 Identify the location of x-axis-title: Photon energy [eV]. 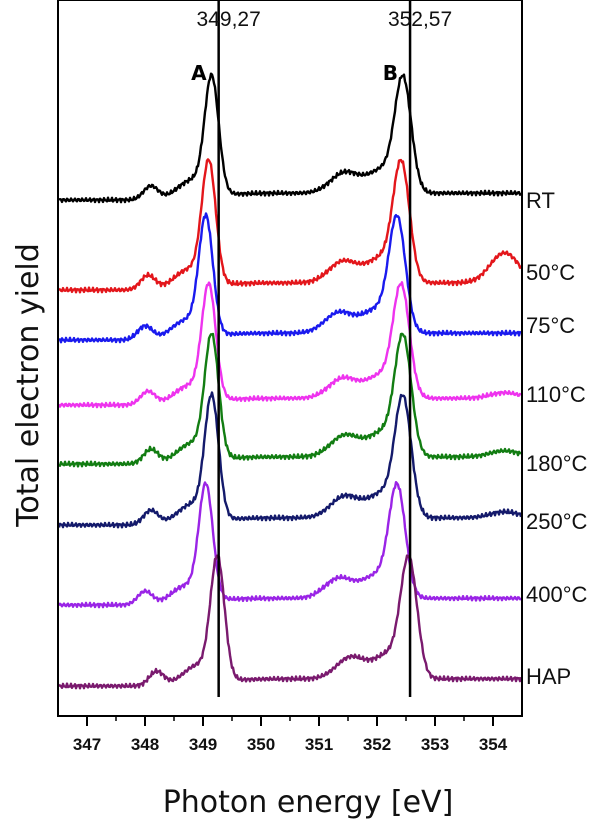
(308, 802).